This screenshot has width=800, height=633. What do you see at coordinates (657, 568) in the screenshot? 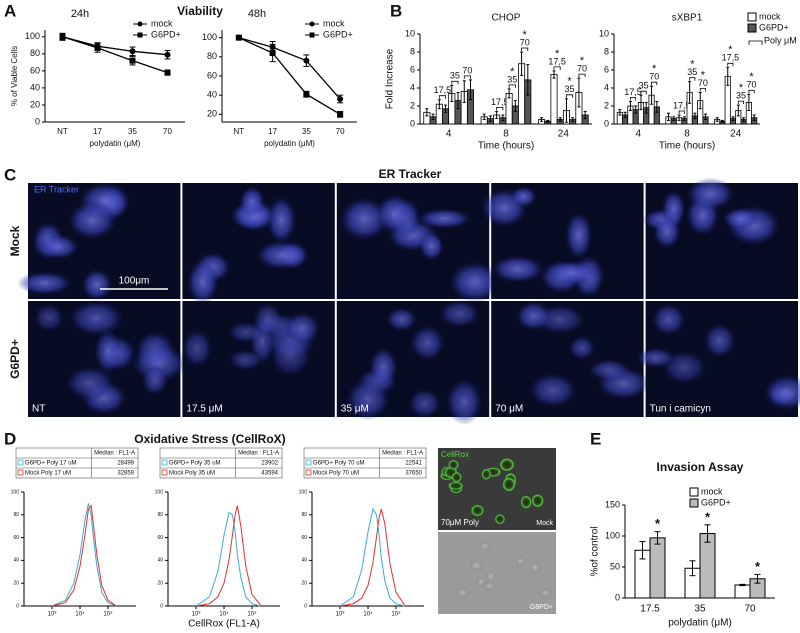
I see `bar` at bounding box center [657, 568].